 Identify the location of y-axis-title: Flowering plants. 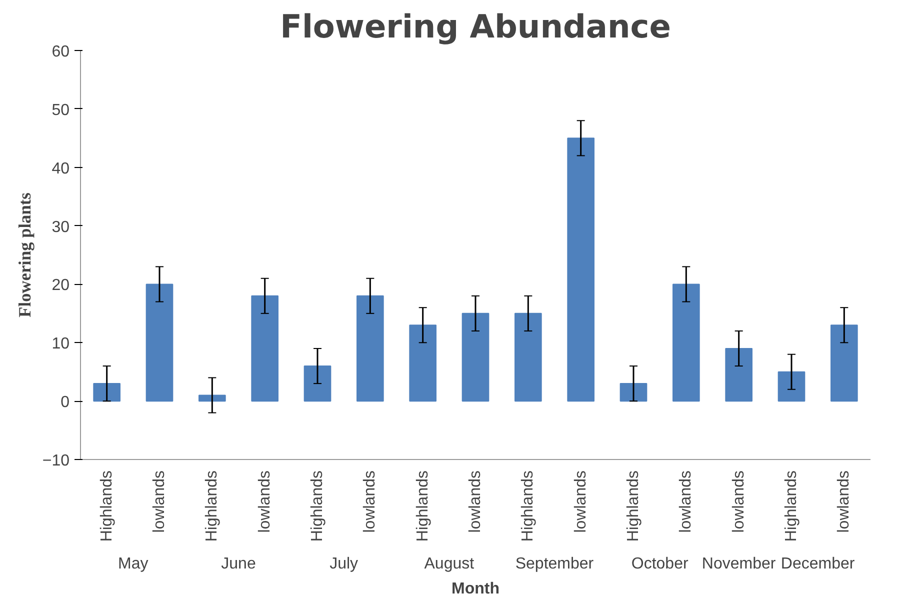
(24, 255).